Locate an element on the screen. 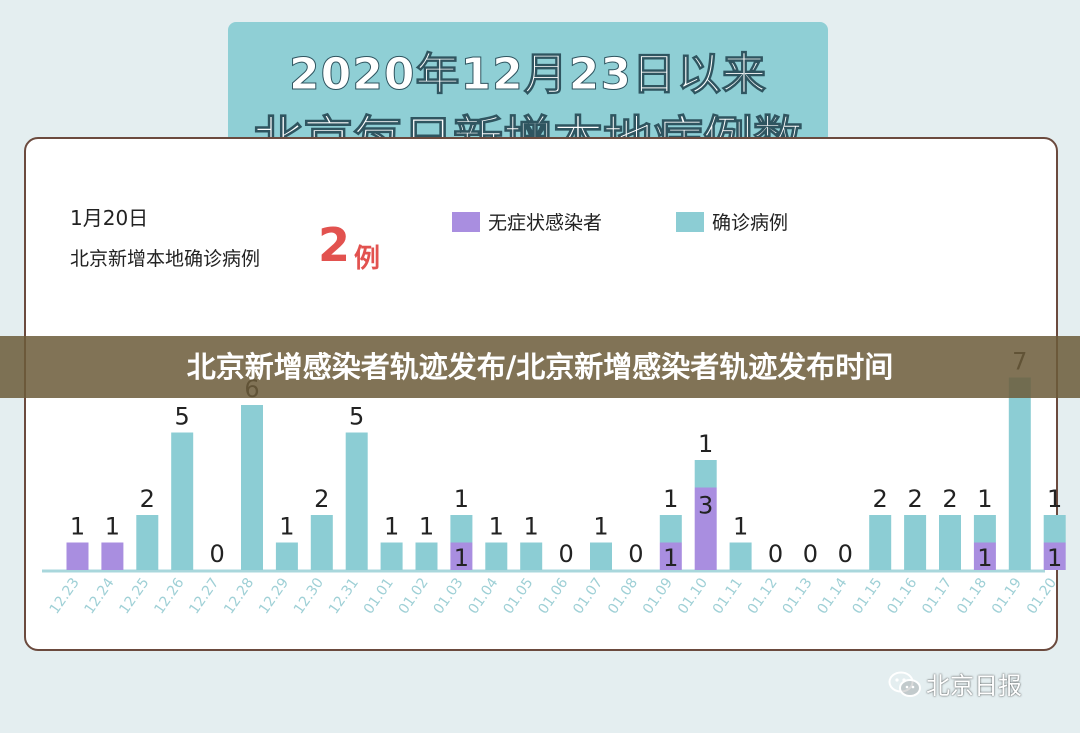  x-tick-label: 12.23 is located at coordinates (65, 596).